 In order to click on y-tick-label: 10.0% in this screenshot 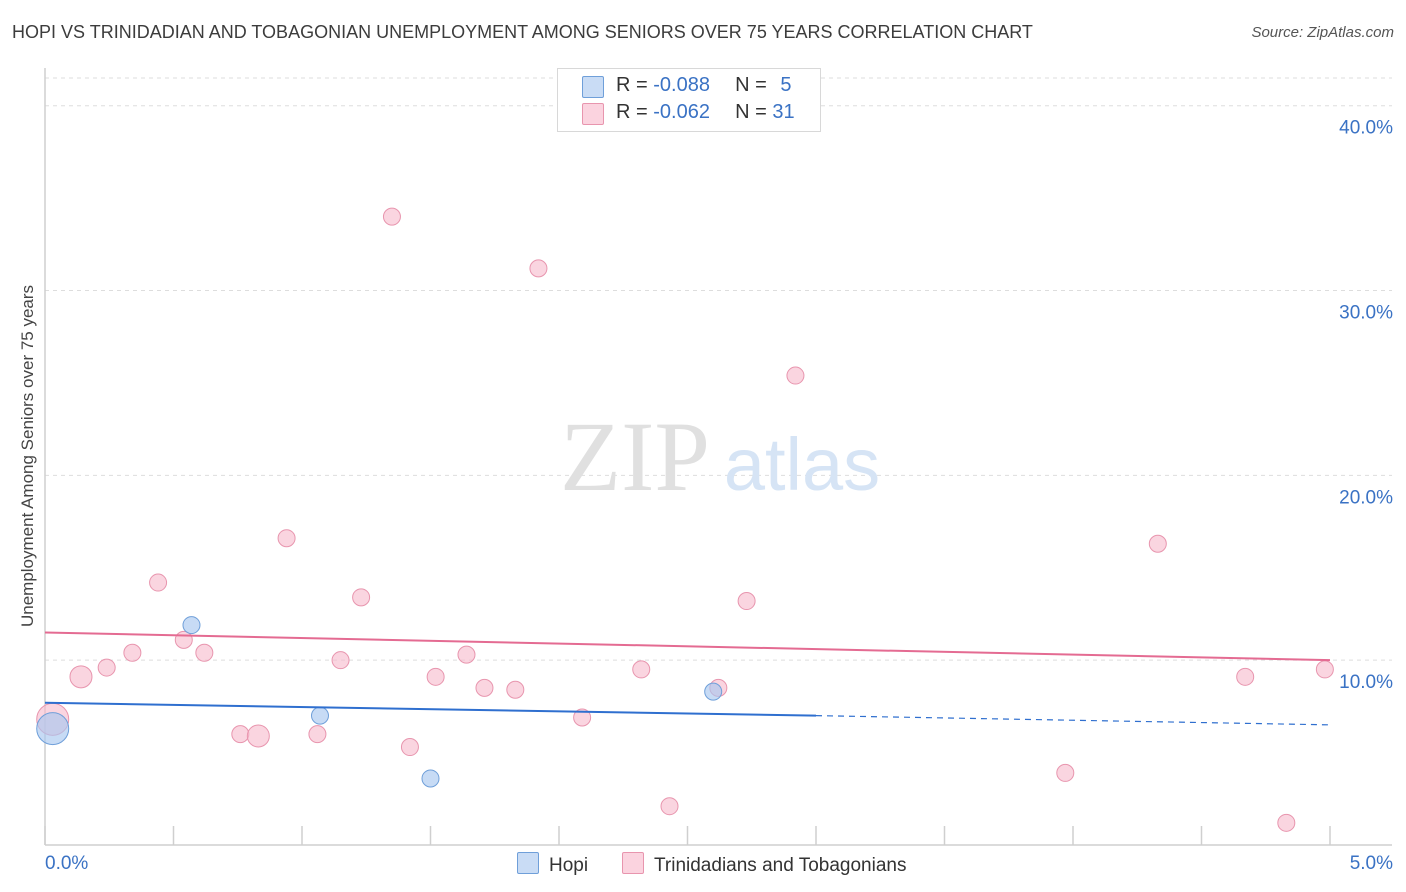, I will do `click(1366, 682)`.